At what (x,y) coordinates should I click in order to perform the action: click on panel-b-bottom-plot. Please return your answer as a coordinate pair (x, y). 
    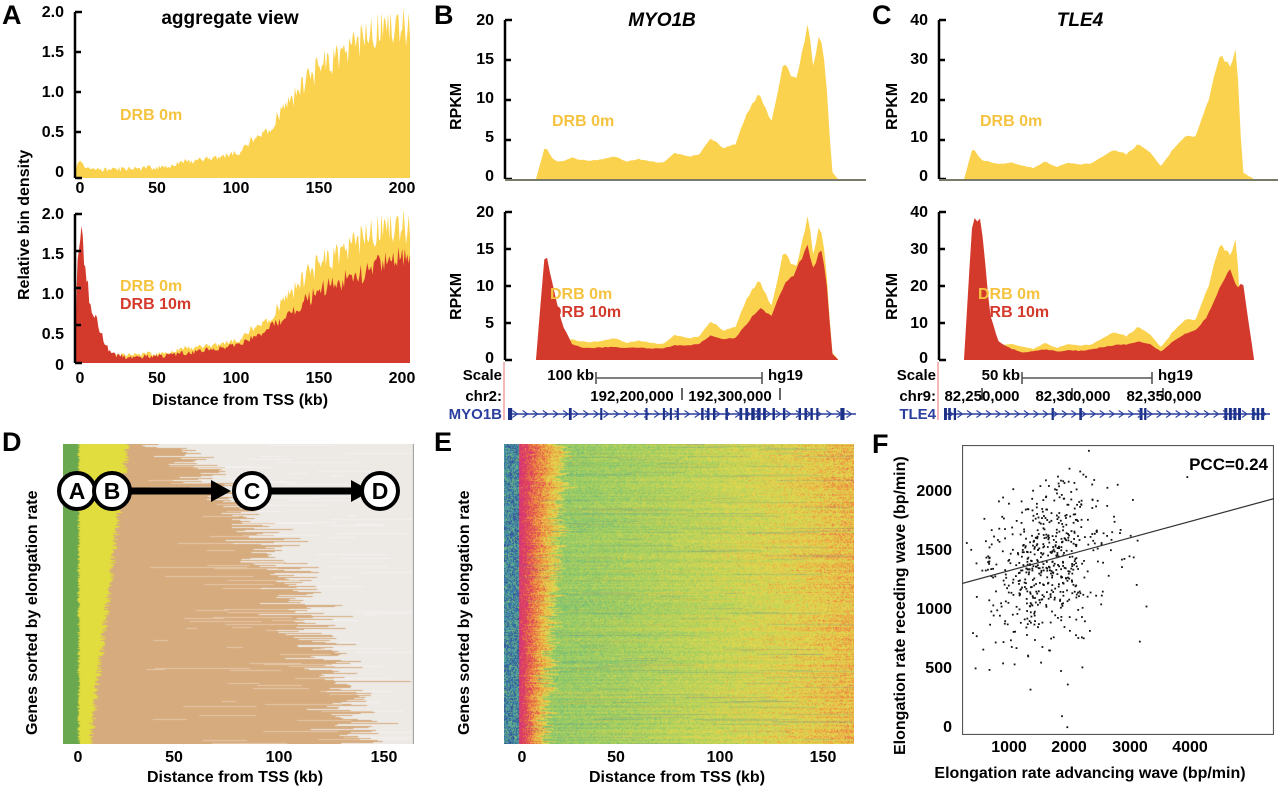
    Looking at the image, I should click on (670, 286).